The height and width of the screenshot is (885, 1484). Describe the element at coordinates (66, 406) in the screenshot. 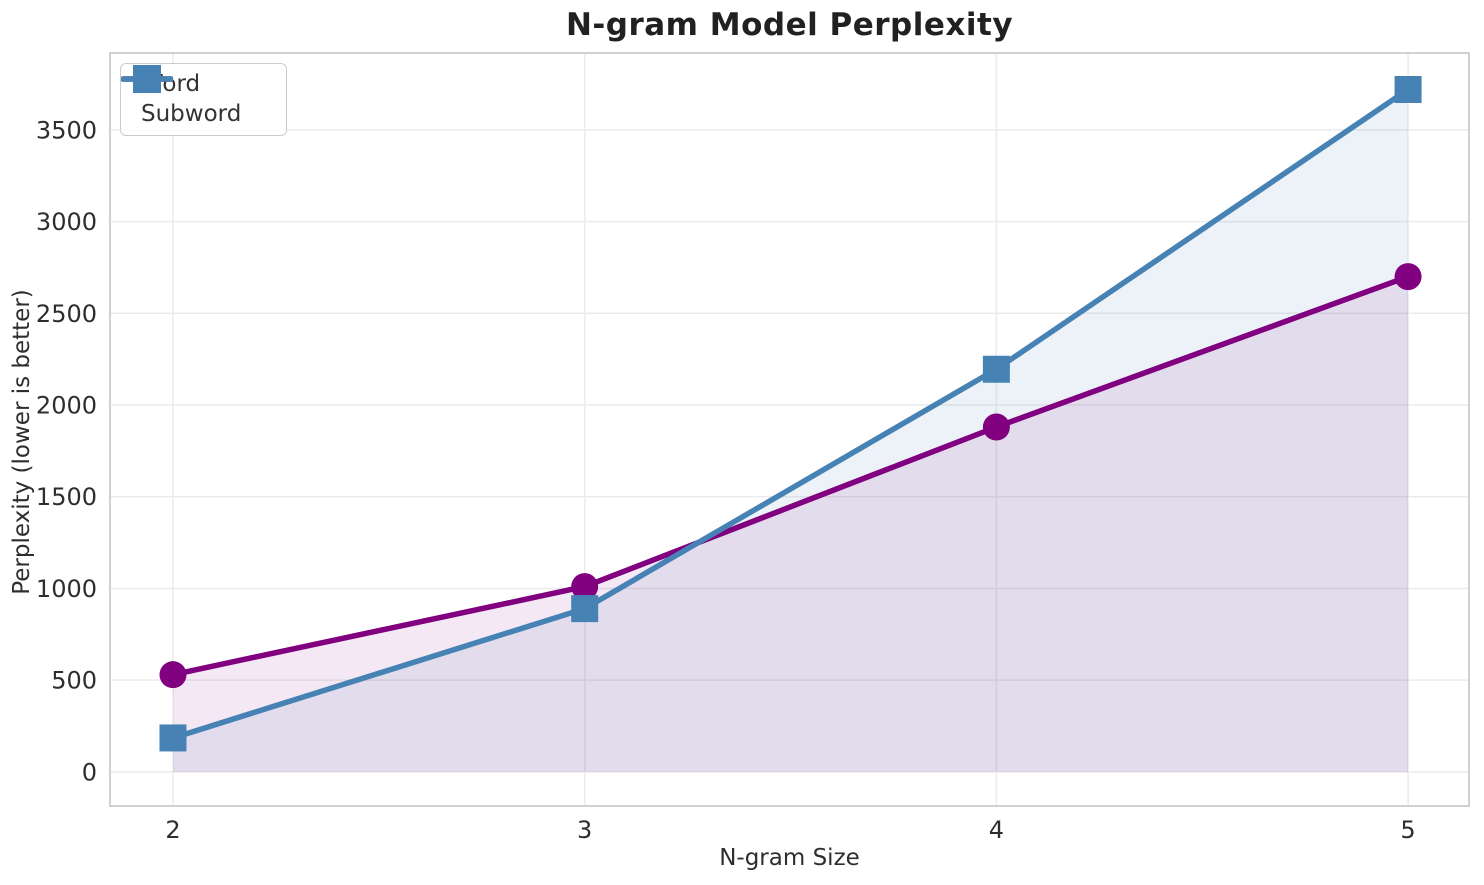

I see `y-tick-label: 2000` at that location.